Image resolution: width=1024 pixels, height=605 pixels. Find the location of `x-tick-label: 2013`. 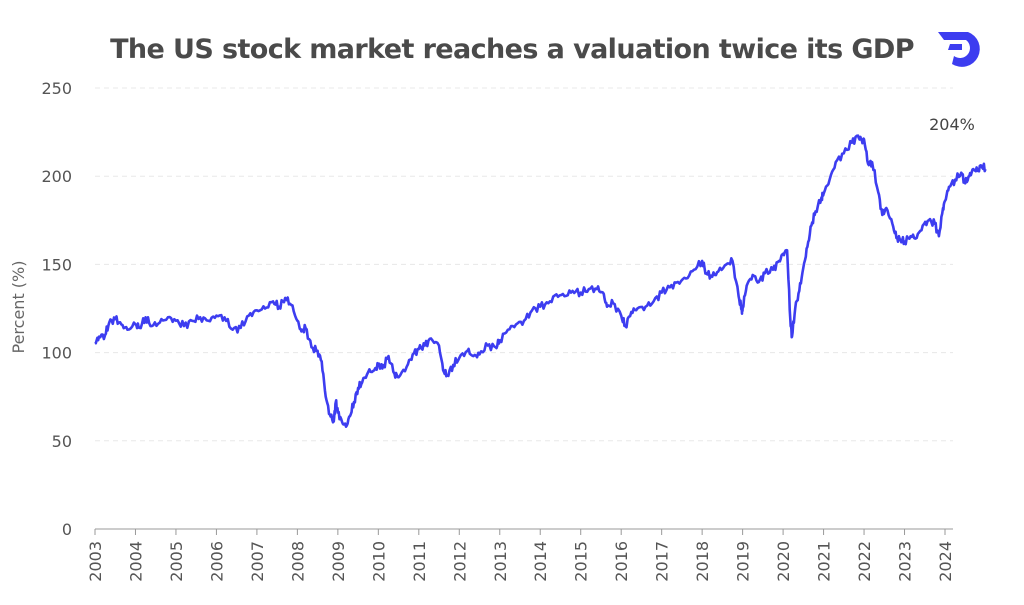

x-tick-label: 2013 is located at coordinates (500, 561).